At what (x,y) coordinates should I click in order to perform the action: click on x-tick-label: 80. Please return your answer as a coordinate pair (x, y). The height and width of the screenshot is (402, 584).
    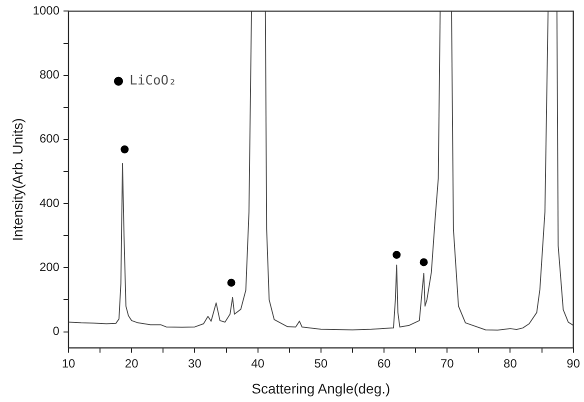
    Looking at the image, I should click on (511, 363).